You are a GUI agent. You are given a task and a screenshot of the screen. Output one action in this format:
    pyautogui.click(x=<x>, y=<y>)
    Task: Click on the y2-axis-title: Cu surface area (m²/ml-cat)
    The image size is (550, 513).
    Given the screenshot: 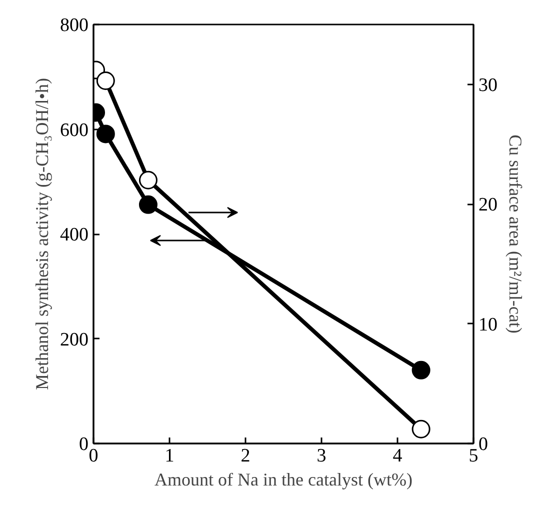 What is the action you would take?
    pyautogui.click(x=516, y=234)
    